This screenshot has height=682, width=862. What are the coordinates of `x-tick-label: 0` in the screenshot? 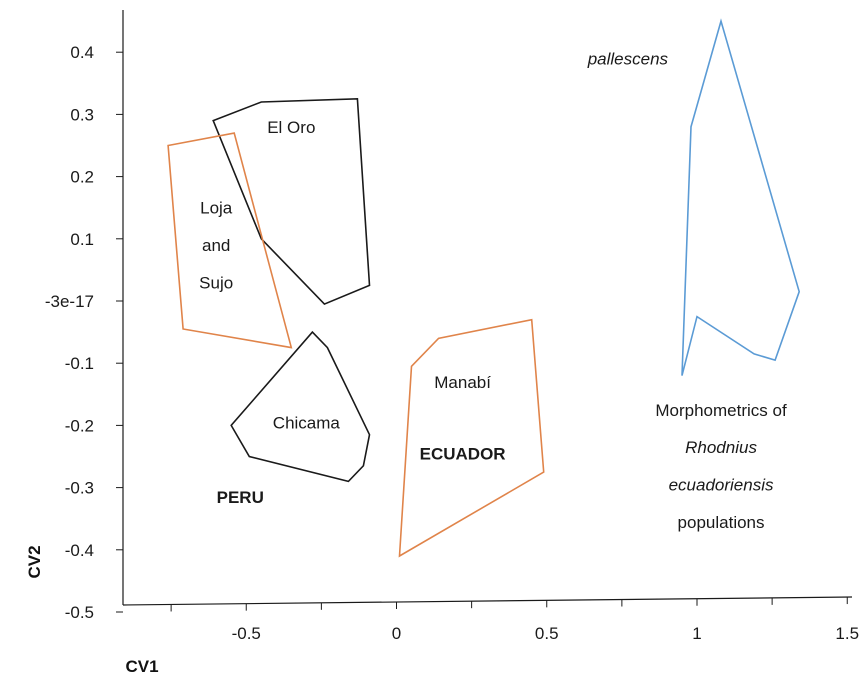 It's located at (396, 633).